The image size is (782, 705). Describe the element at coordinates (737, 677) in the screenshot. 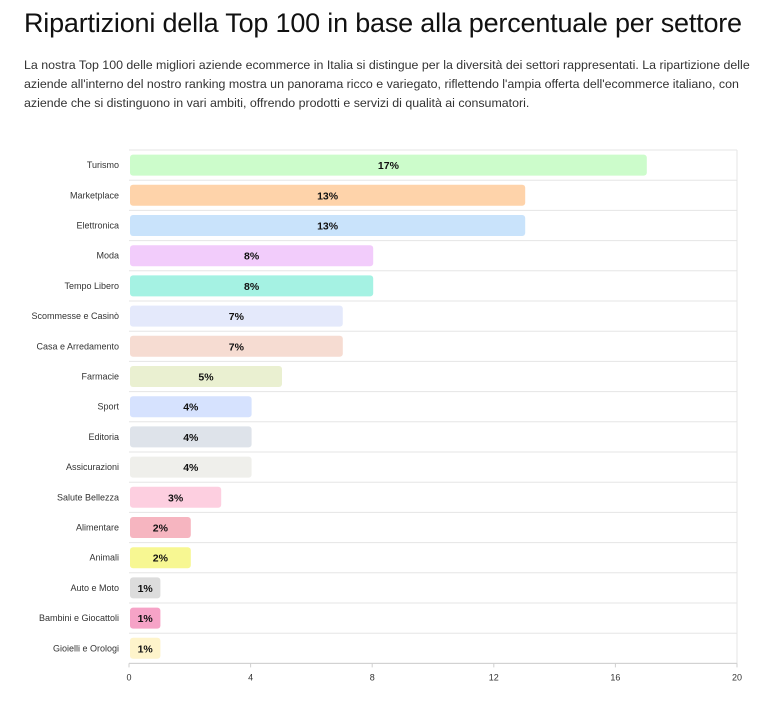

I see `x-tick-label: 20` at that location.